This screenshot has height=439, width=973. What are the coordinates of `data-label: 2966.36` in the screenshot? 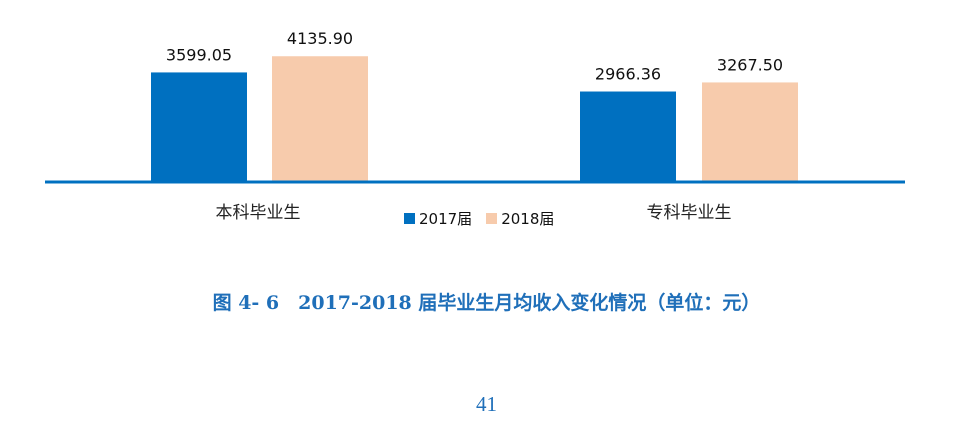 It's located at (628, 74).